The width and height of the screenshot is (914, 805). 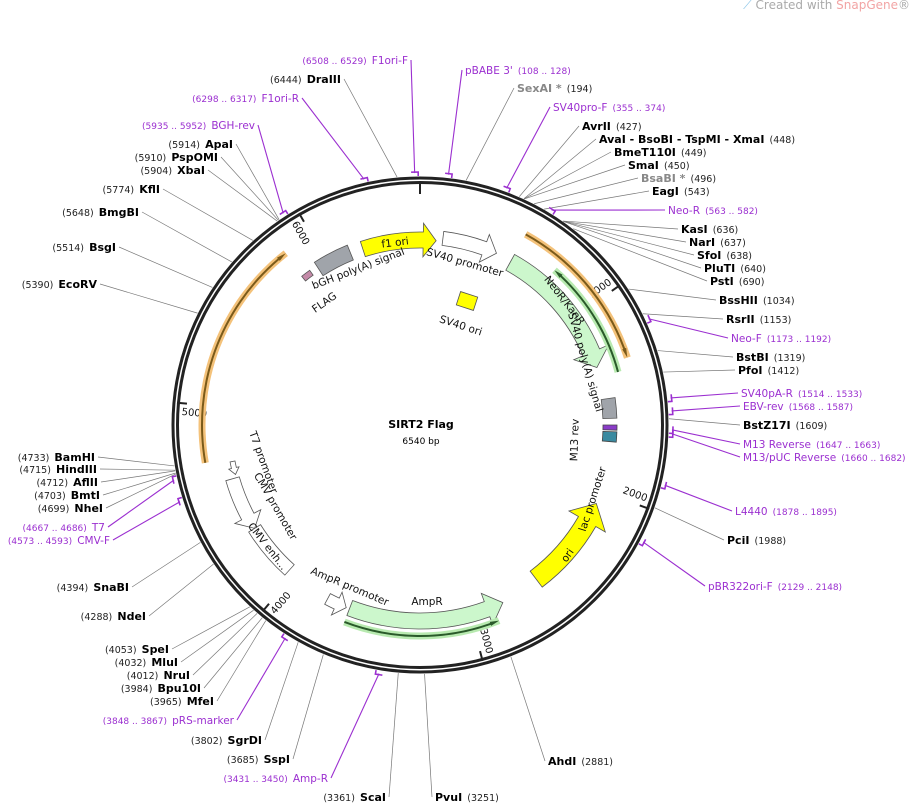 I want to click on site-label: PluTI (640), so click(x=735, y=266).